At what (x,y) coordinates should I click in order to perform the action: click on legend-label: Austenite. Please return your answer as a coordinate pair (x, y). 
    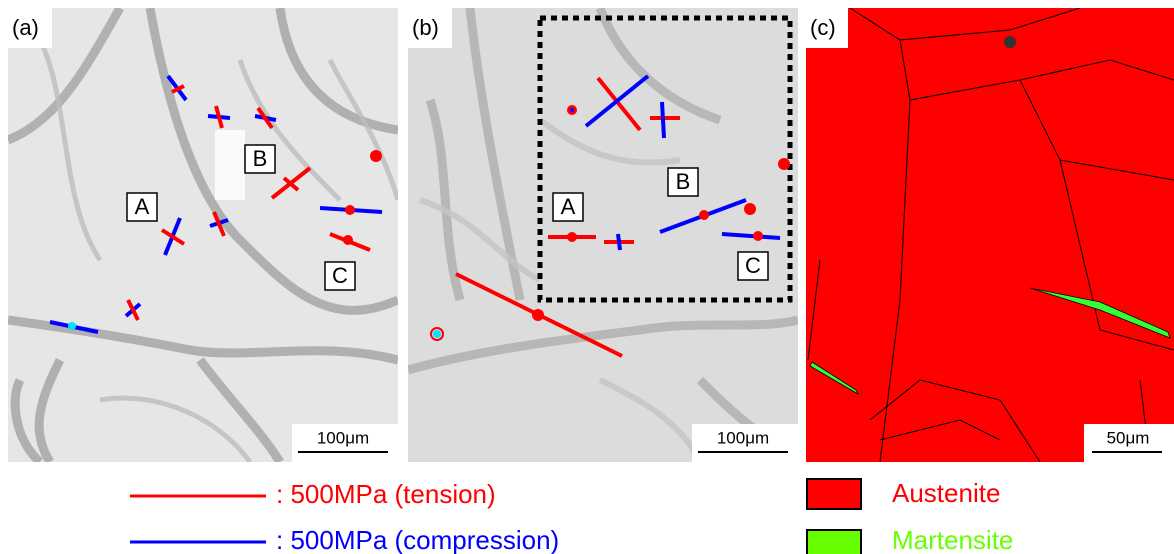
    Looking at the image, I should click on (946, 493).